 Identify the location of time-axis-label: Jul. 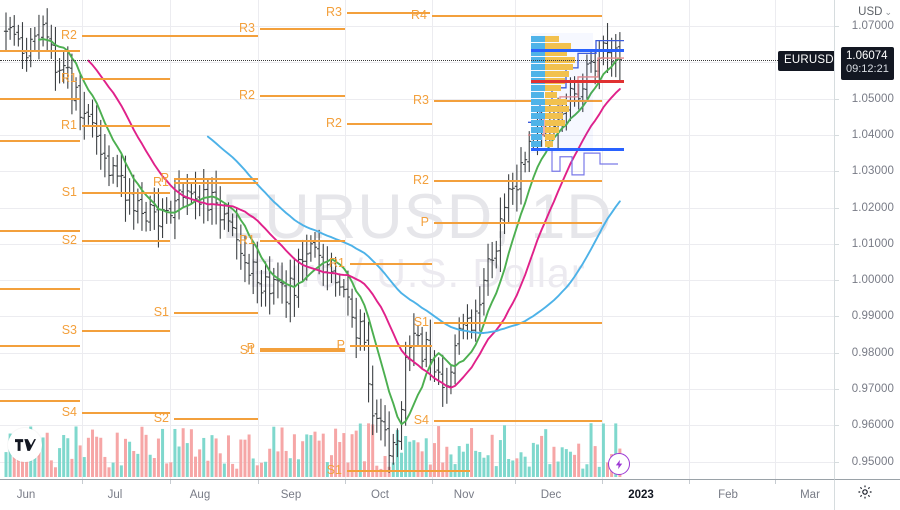
(115, 495).